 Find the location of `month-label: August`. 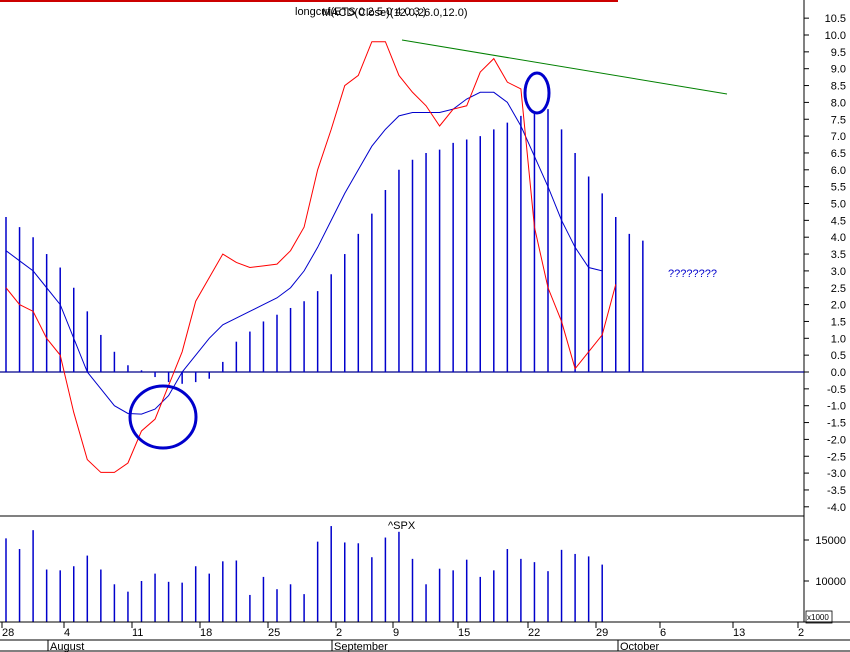

month-label: August is located at coordinates (67, 646).